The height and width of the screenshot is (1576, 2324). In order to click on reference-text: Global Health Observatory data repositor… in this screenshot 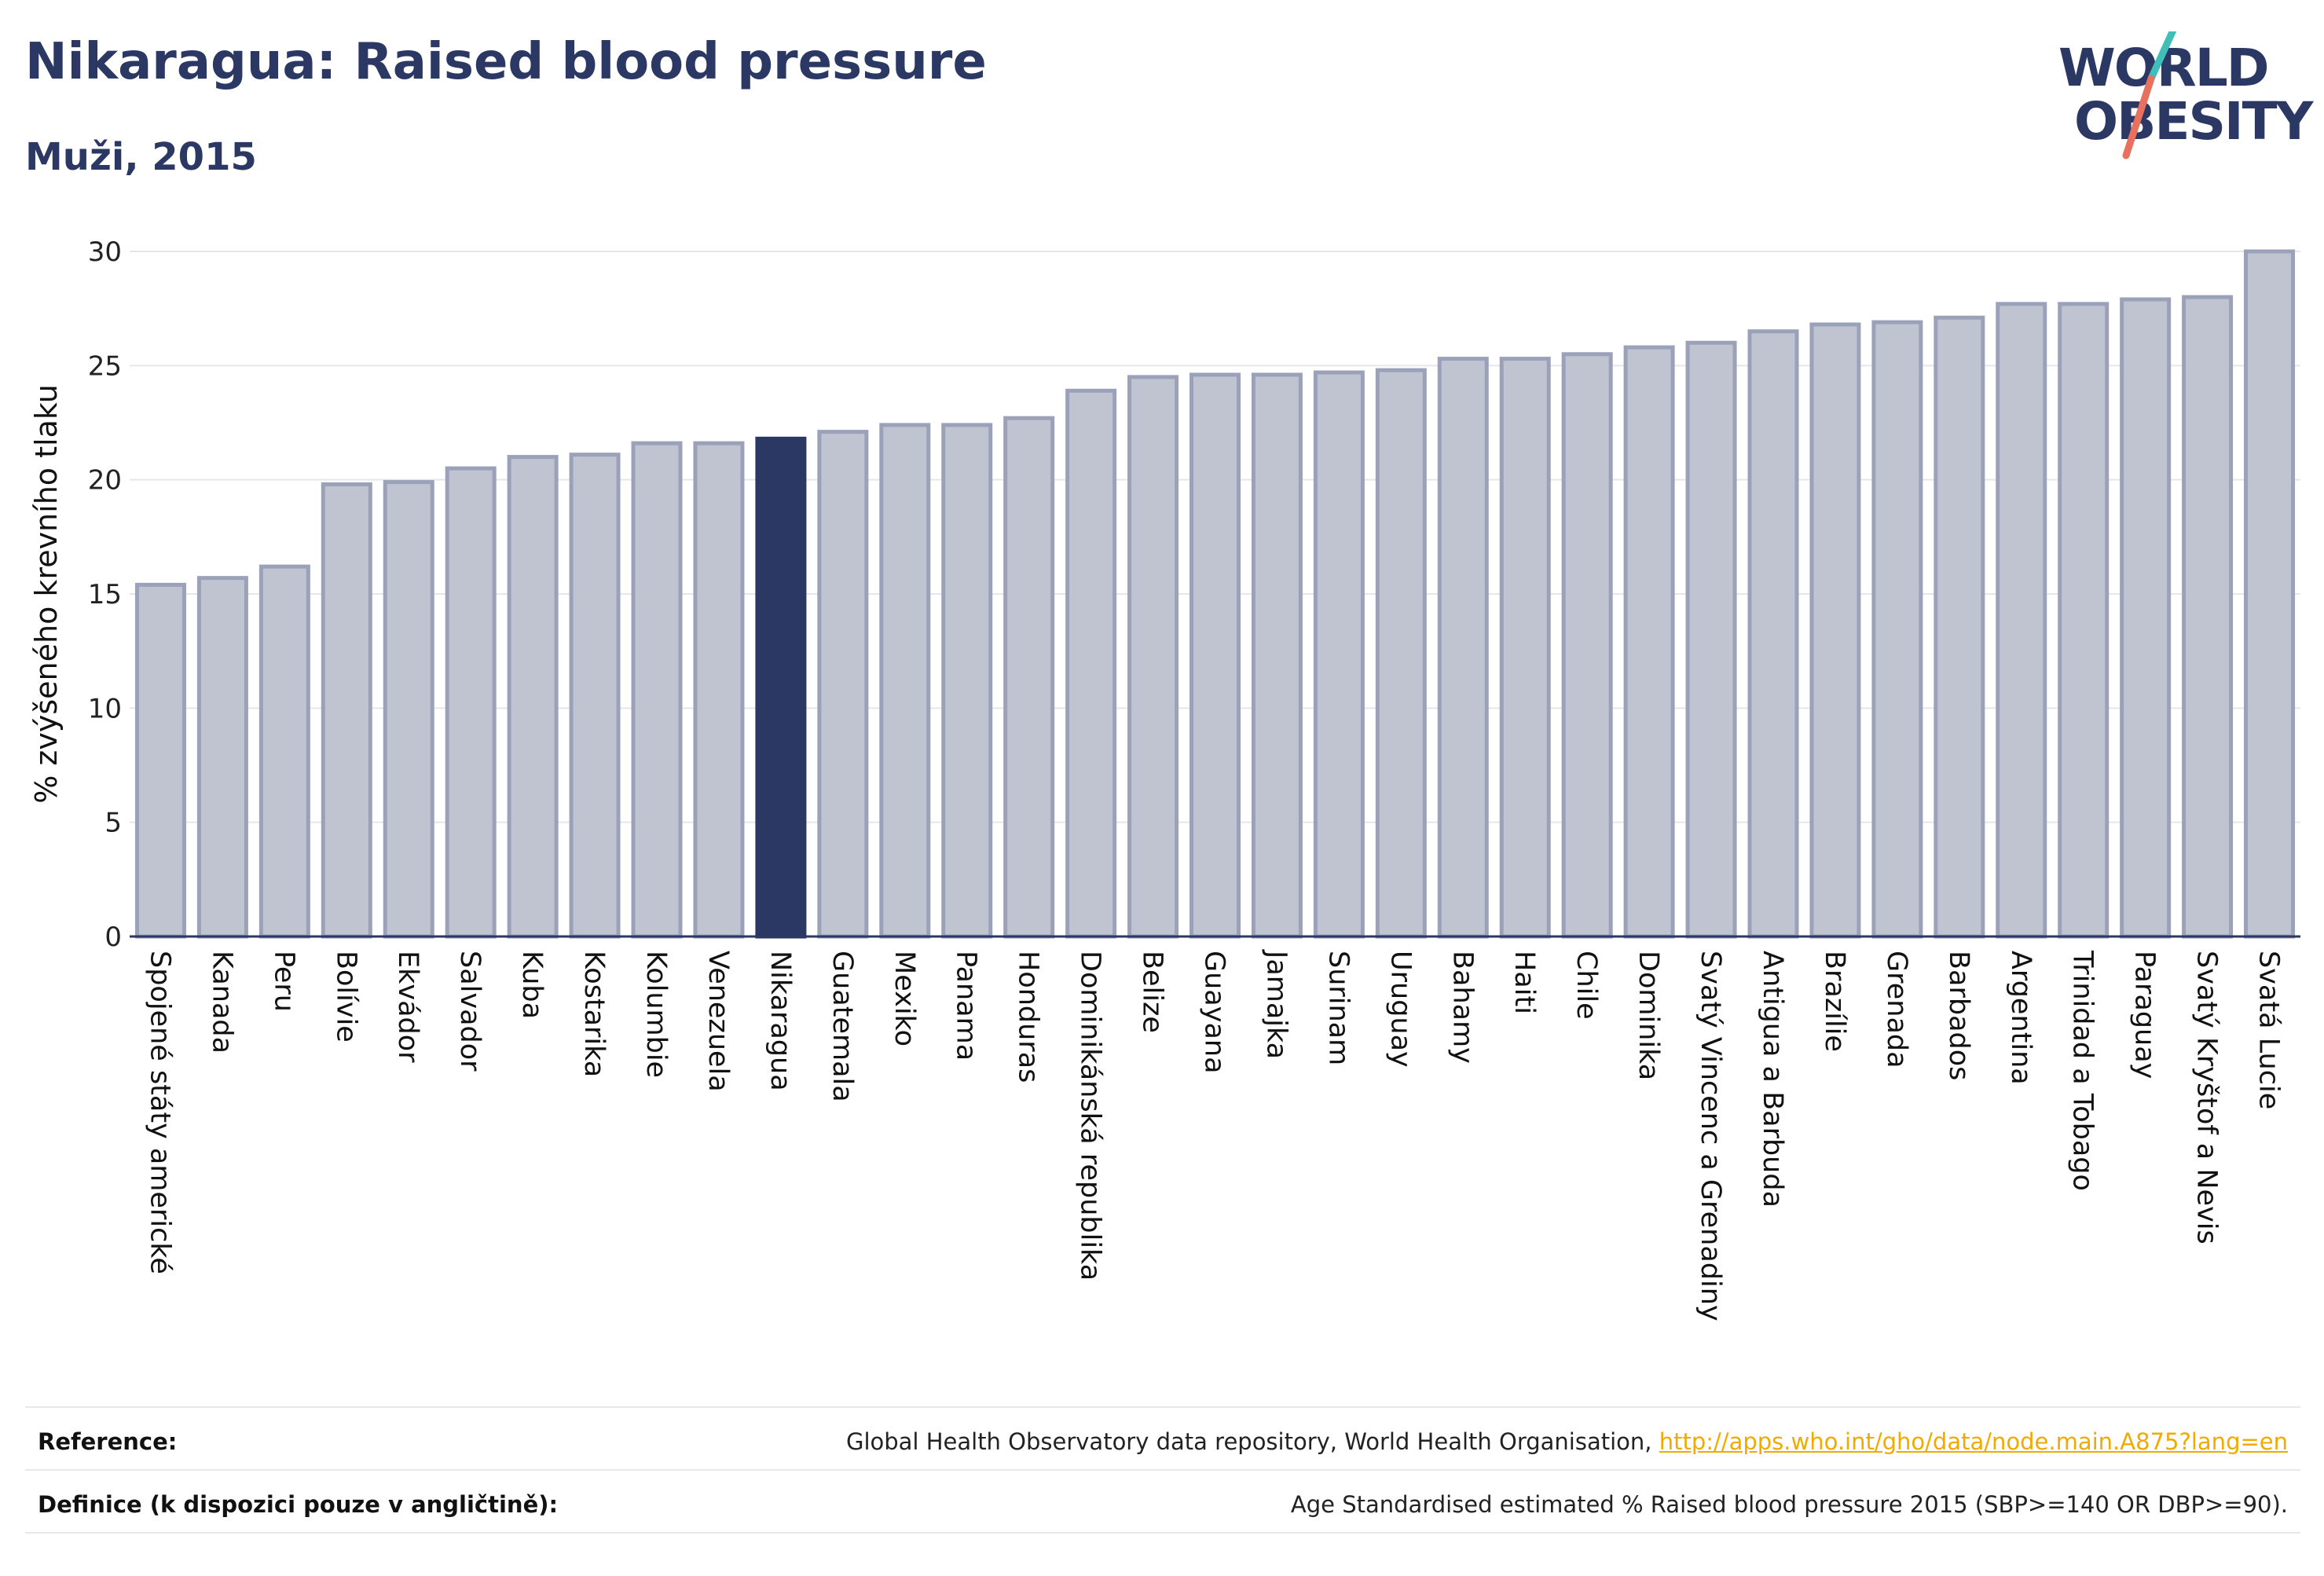, I will do `click(1252, 1441)`.